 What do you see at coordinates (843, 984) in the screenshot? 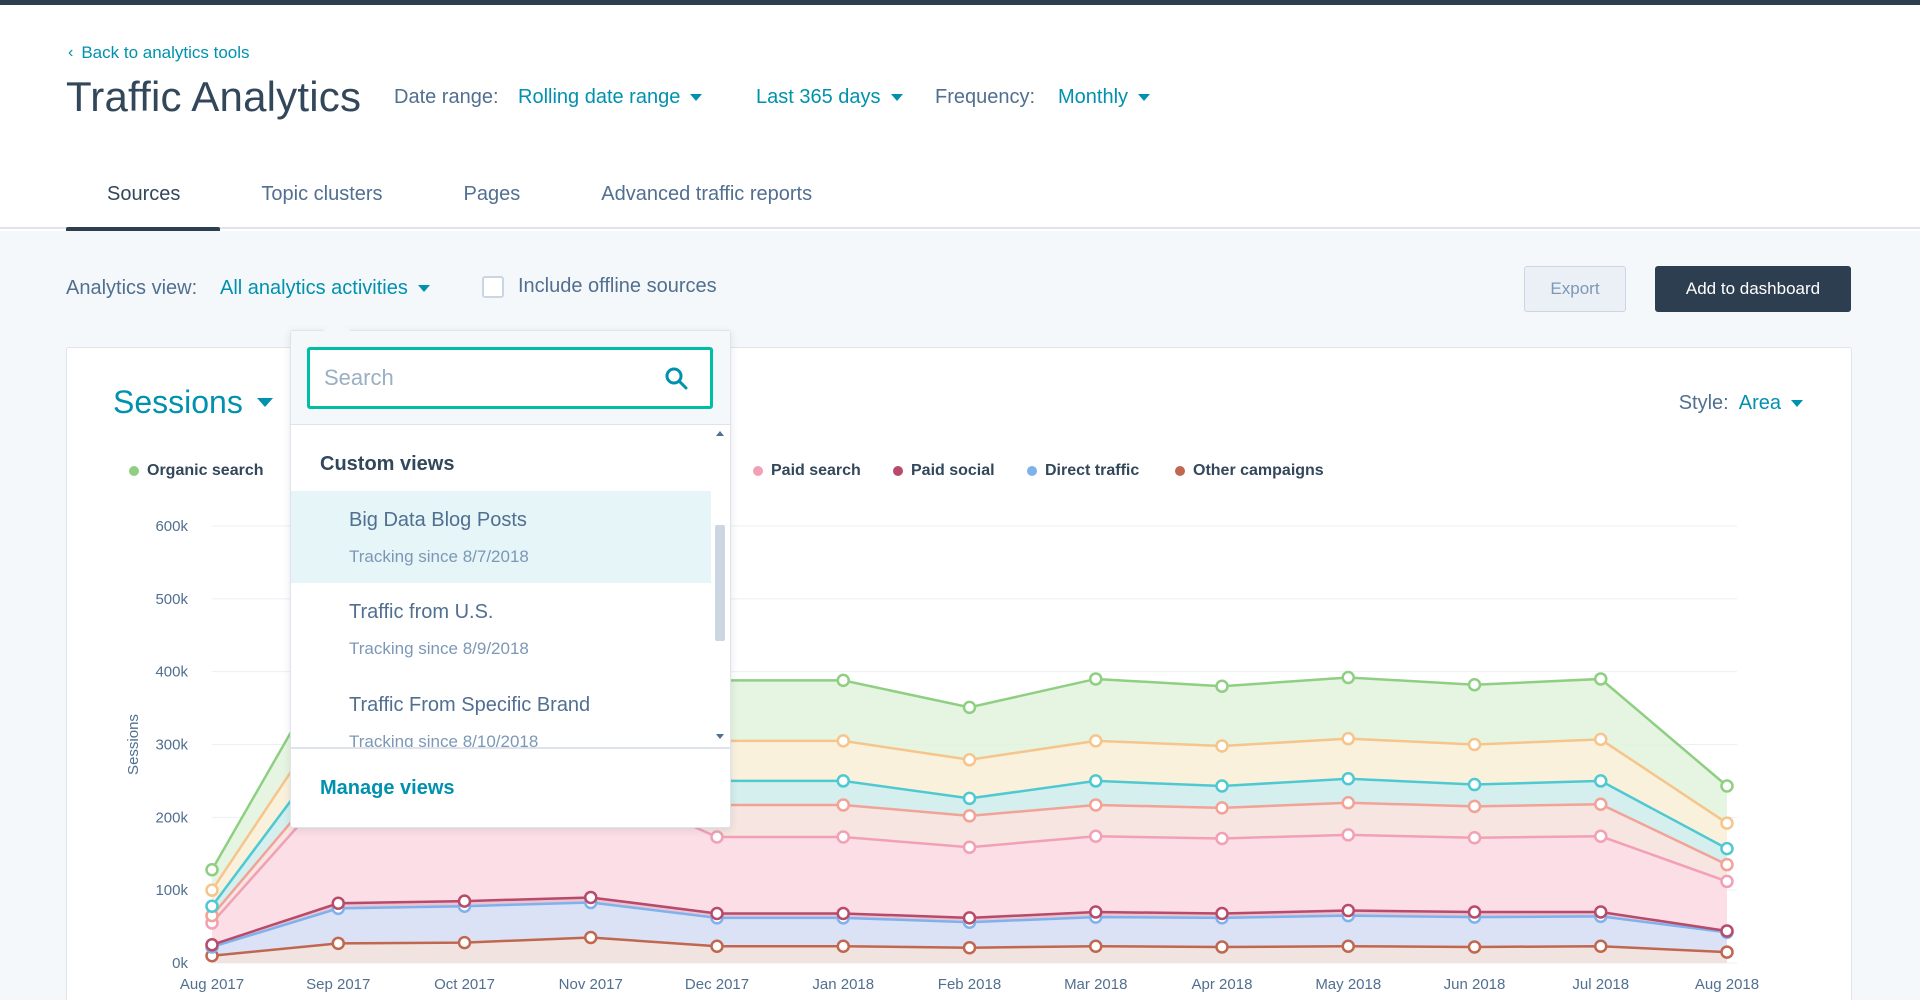
I see `x-tick-label: Jan 2018` at bounding box center [843, 984].